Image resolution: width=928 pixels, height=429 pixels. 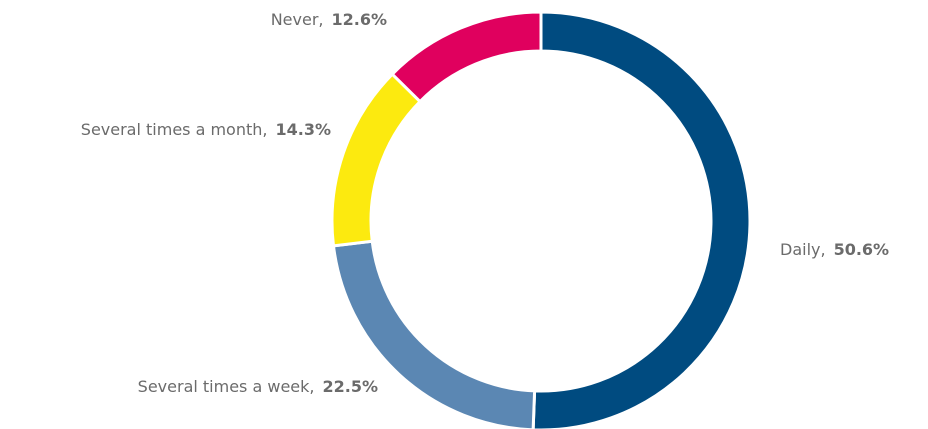 I want to click on slice-label: Several times a week, 22.5%, so click(x=258, y=386).